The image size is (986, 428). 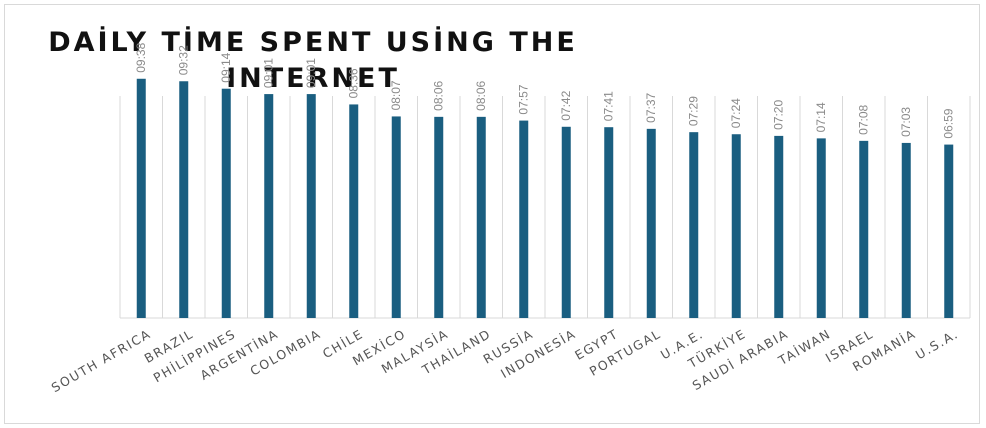 I want to click on value-label: 07:29, so click(x=694, y=111).